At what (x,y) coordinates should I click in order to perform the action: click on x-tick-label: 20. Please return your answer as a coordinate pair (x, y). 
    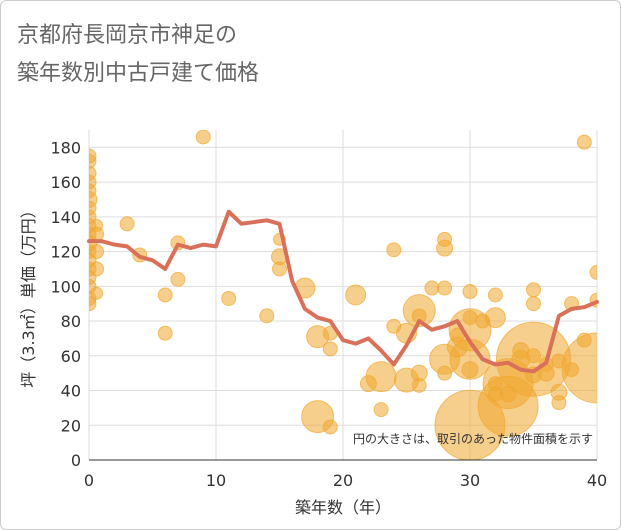
    Looking at the image, I should click on (343, 480).